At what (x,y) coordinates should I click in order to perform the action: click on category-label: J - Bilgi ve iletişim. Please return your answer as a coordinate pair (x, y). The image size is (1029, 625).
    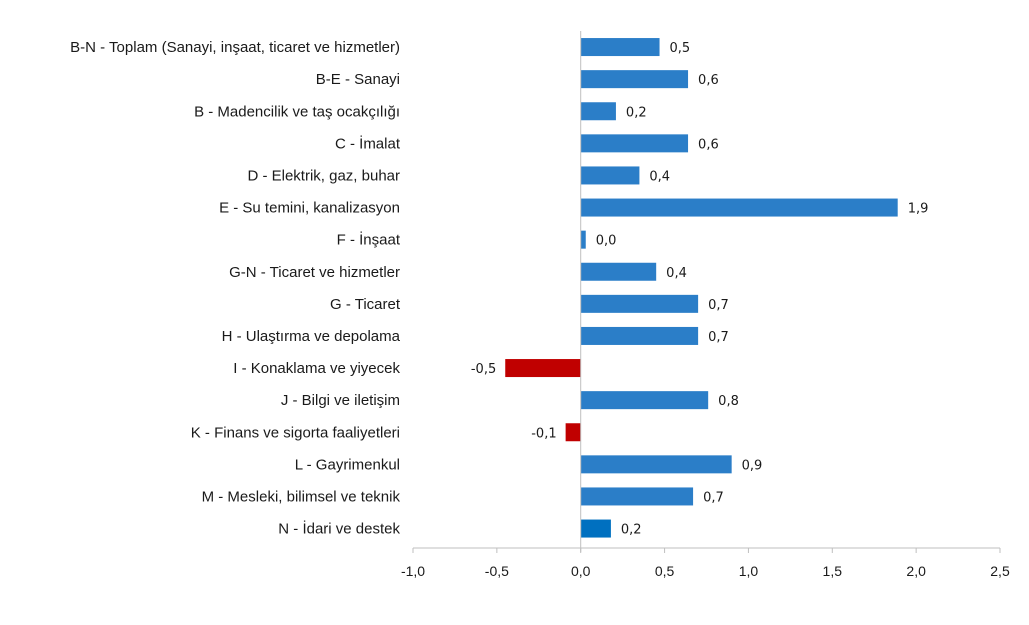
    Looking at the image, I should click on (340, 400).